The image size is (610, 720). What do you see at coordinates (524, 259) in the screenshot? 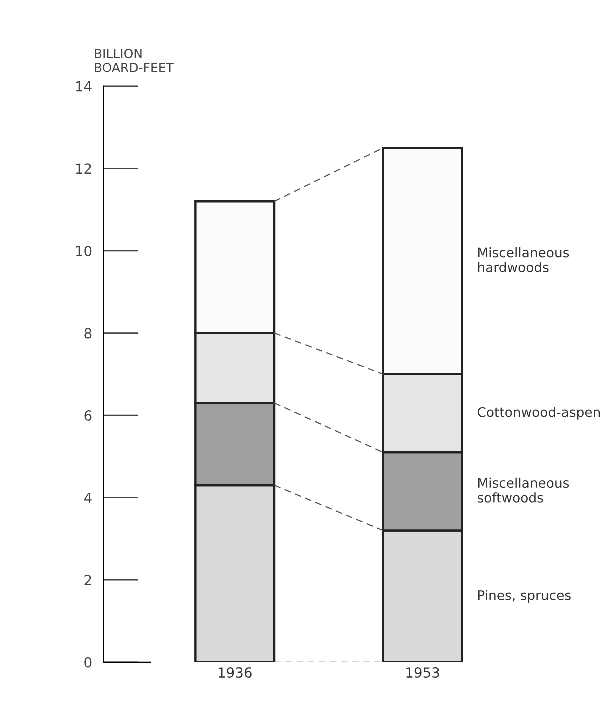
I see `series-label: Miscellaneous hardwoods` at bounding box center [524, 259].